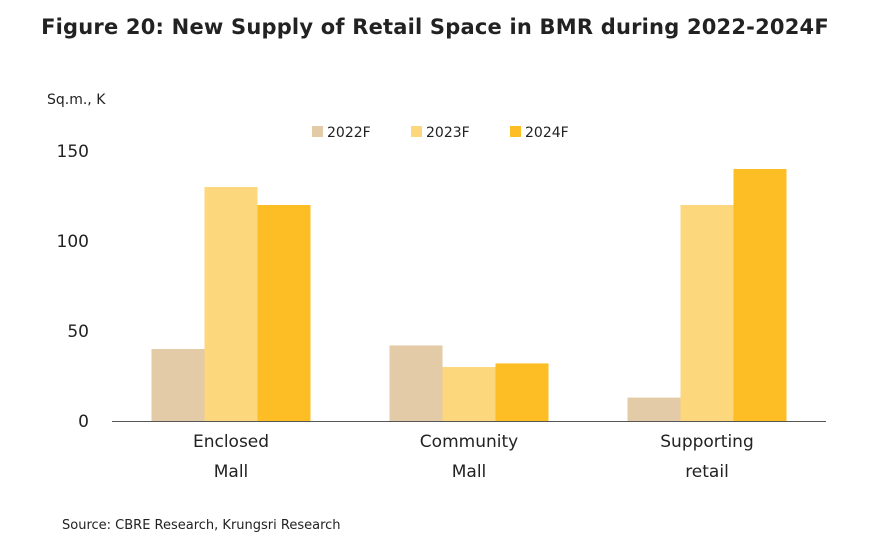  What do you see at coordinates (73, 152) in the screenshot?
I see `y-tick-label: 150` at bounding box center [73, 152].